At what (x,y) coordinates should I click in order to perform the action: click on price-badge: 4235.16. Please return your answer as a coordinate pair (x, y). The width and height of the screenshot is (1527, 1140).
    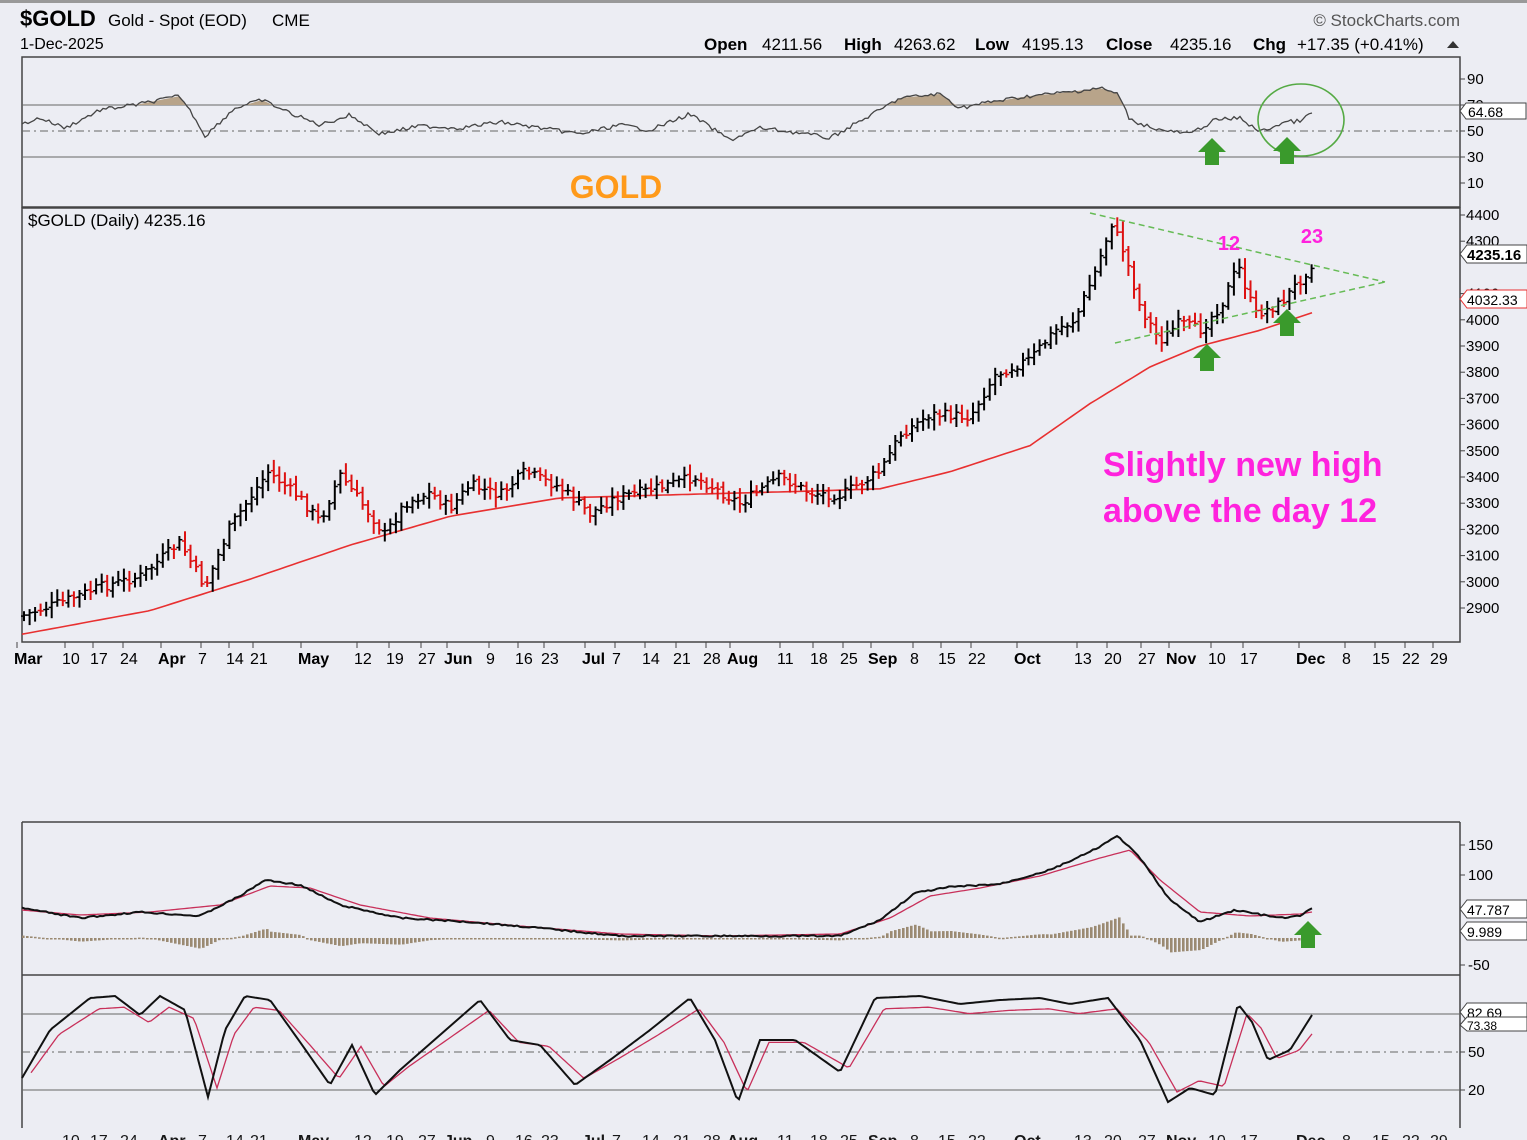
    Looking at the image, I should click on (1493, 254).